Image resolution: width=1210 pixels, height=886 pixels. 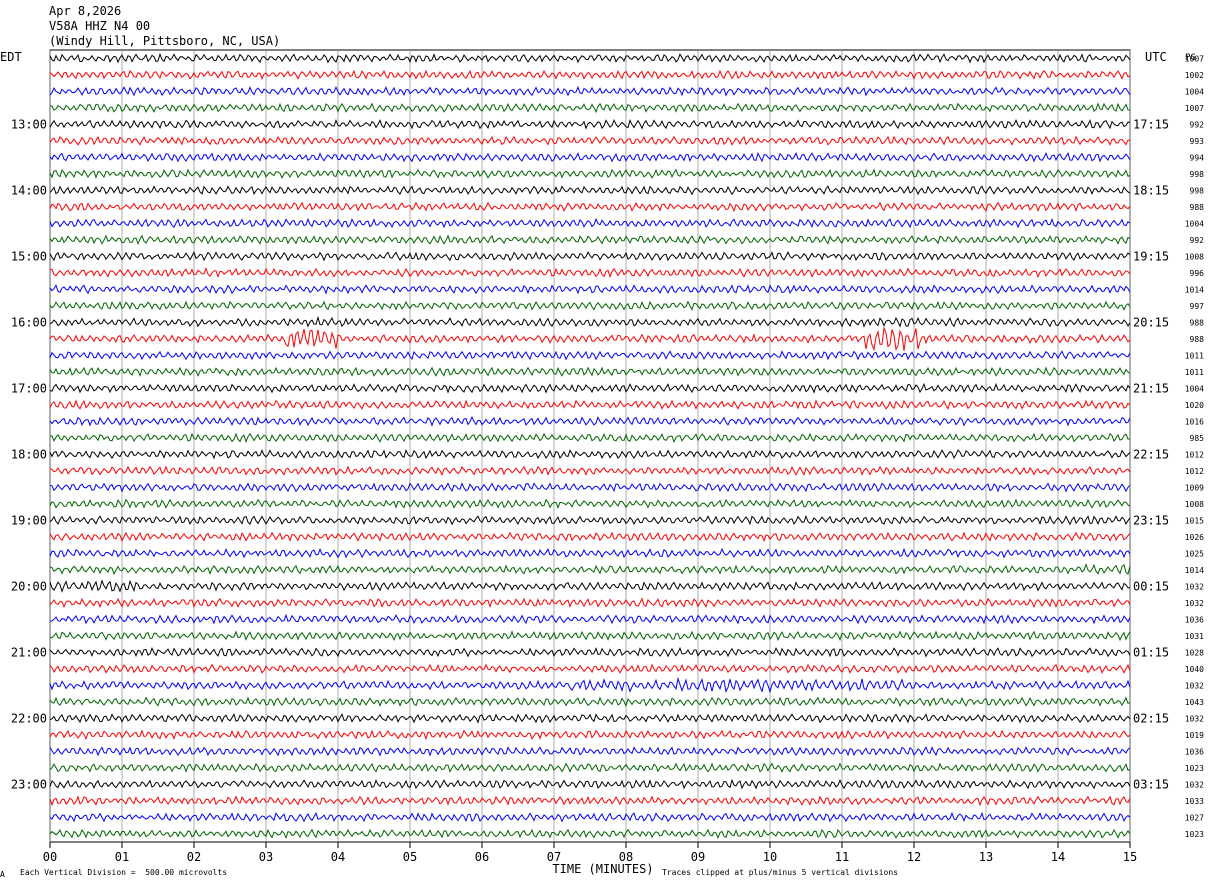 I want to click on x-tick-label: 09, so click(x=698, y=857).